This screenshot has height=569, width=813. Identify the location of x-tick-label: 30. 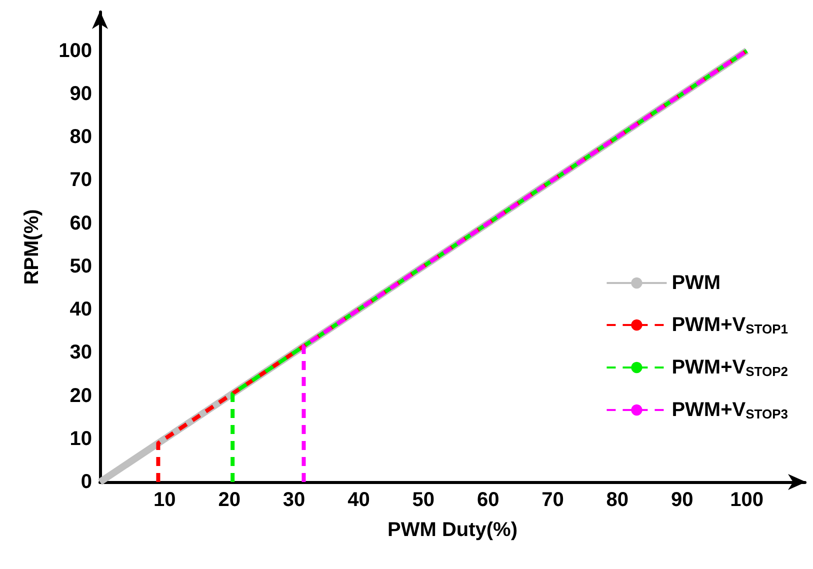
(294, 500).